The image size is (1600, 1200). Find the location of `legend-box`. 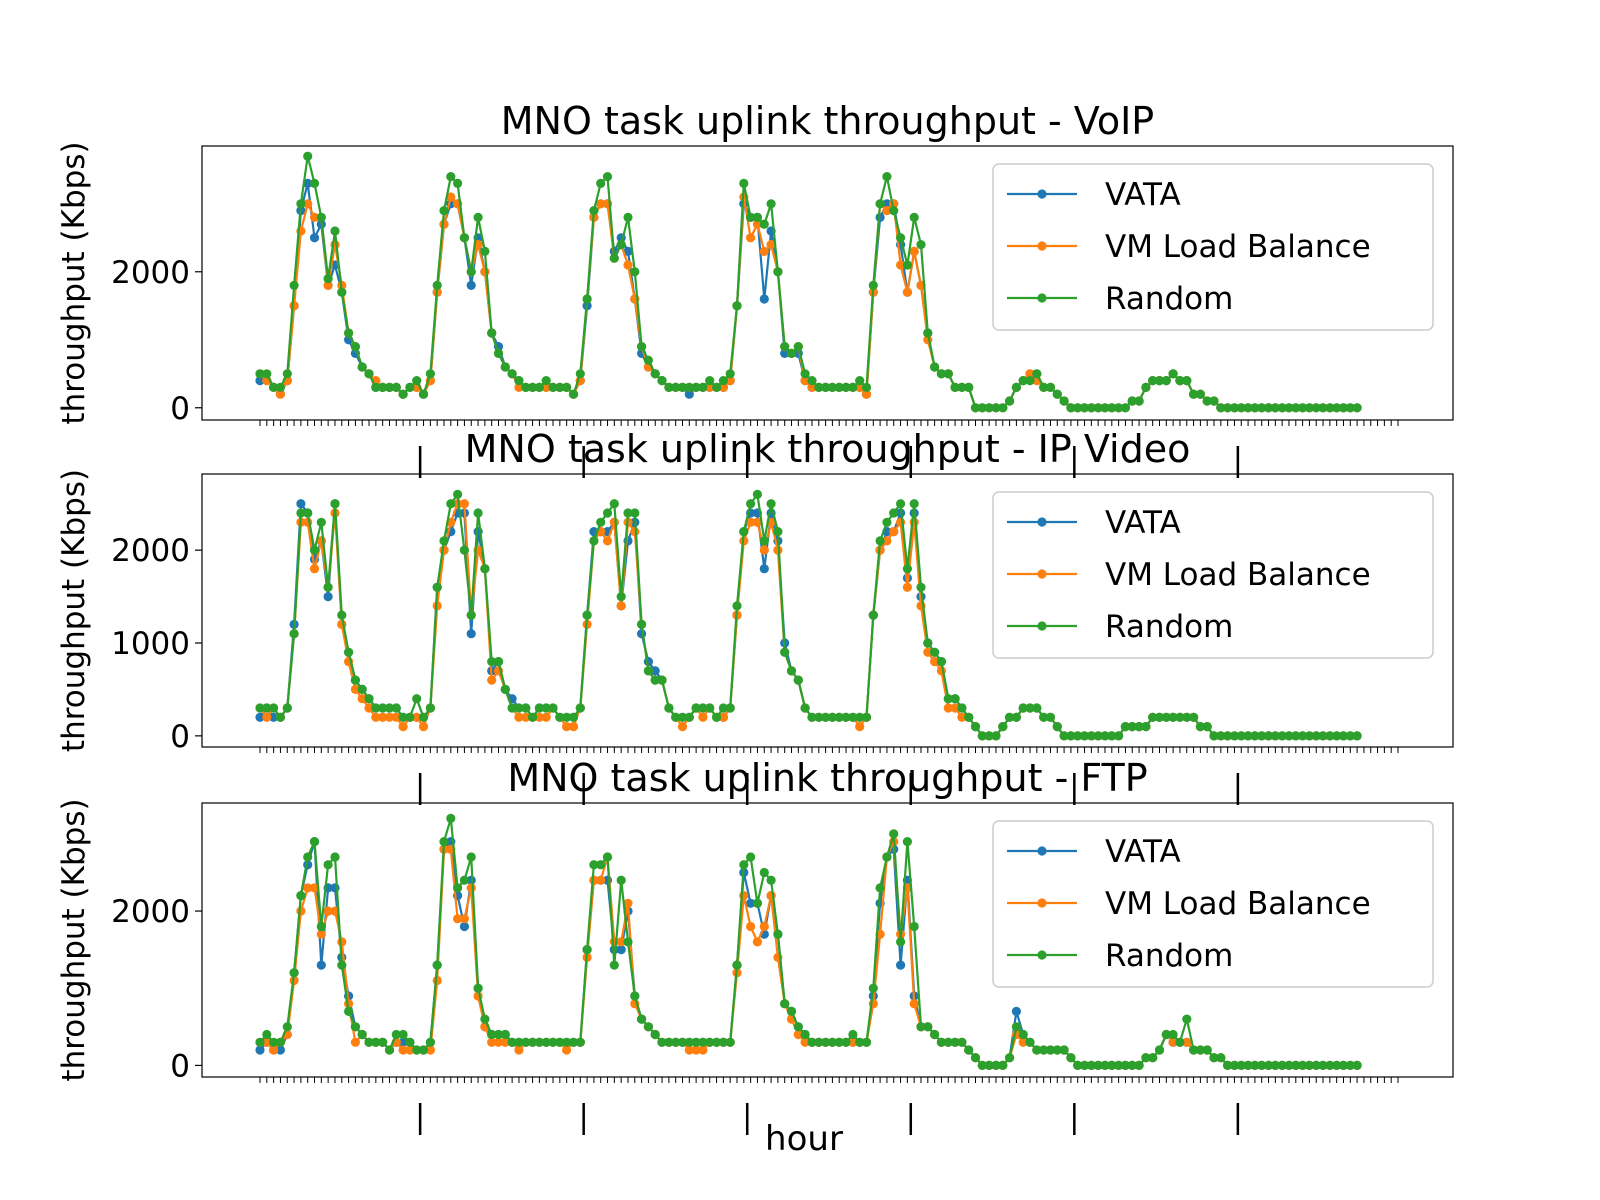

legend-box is located at coordinates (1213, 904).